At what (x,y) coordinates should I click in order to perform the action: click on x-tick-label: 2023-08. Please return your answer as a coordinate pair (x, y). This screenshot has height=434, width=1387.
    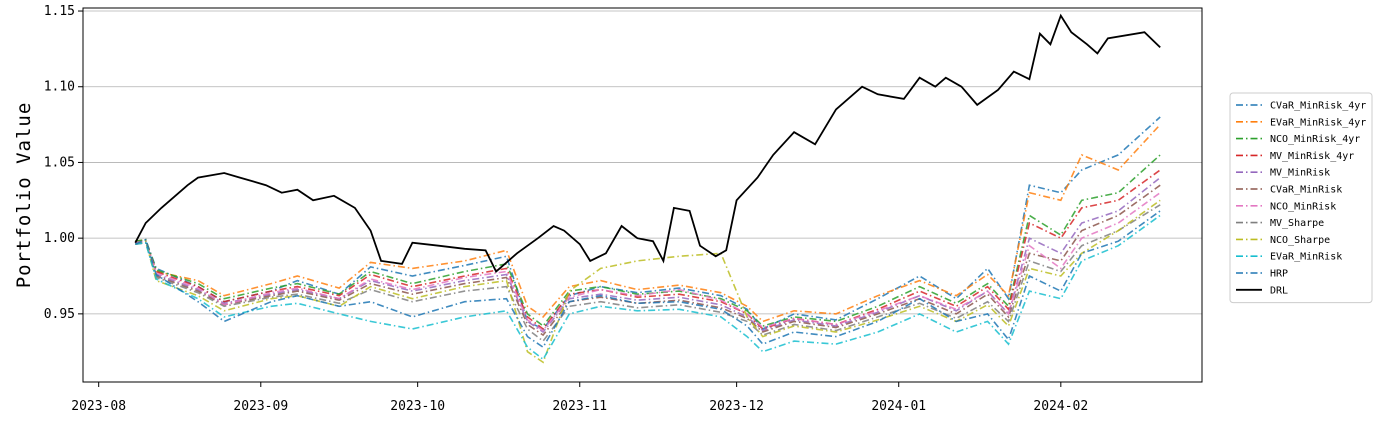
    Looking at the image, I should click on (98, 406).